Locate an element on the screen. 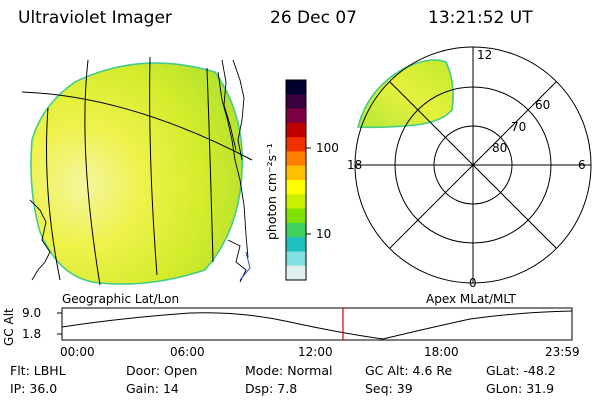 Image resolution: width=600 pixels, height=400 pixels. colorbar-label-100: 100 is located at coordinates (327, 148).